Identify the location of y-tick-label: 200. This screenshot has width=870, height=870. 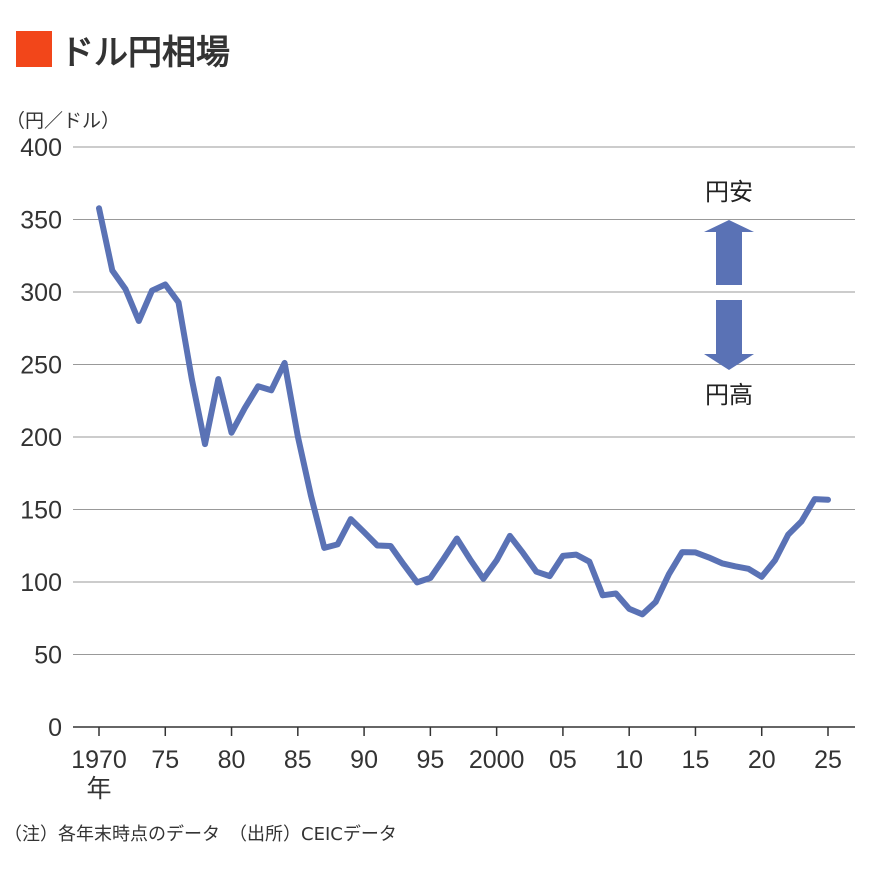
(41, 438).